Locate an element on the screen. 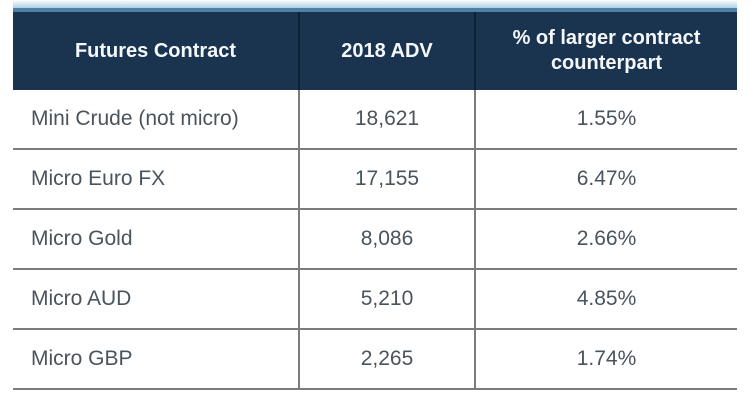 The height and width of the screenshot is (408, 751). header-cell-2018-adv: 2018 ADV is located at coordinates (386, 51).